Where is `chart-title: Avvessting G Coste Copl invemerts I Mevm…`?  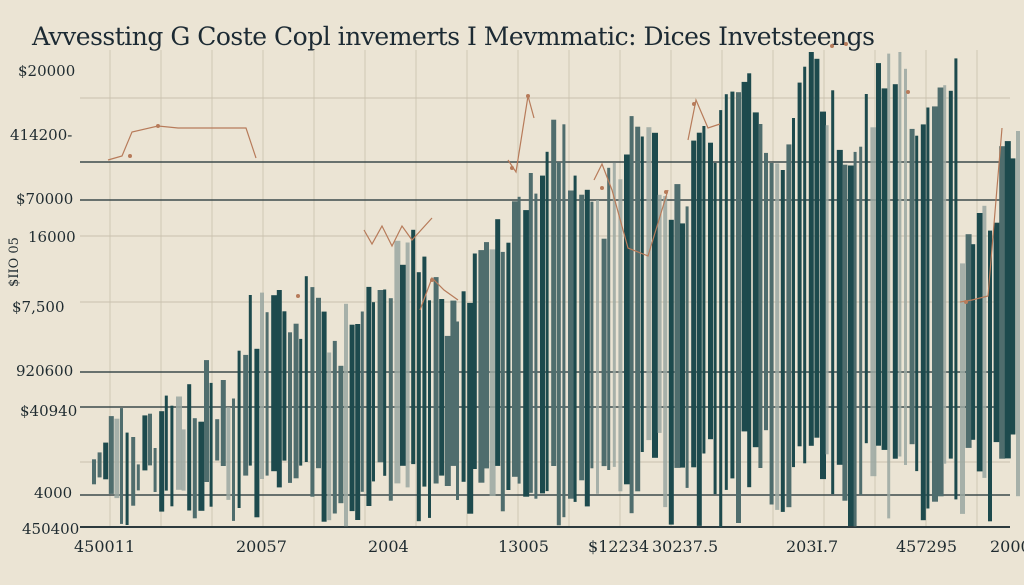 chart-title: Avvessting G Coste Copl invemerts I Mevm… is located at coordinates (453, 36).